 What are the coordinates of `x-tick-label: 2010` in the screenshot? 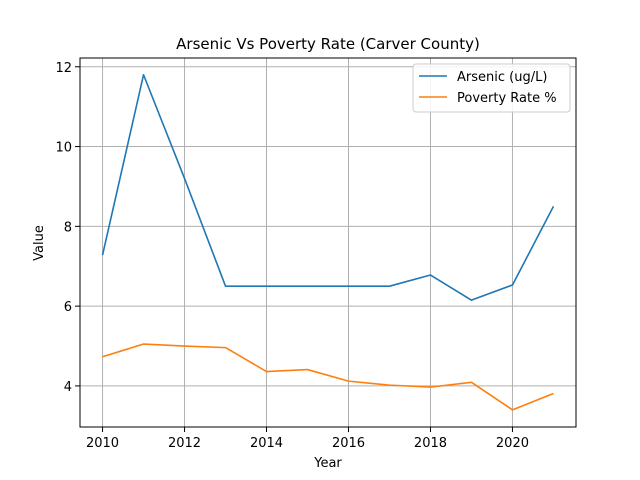 It's located at (102, 443).